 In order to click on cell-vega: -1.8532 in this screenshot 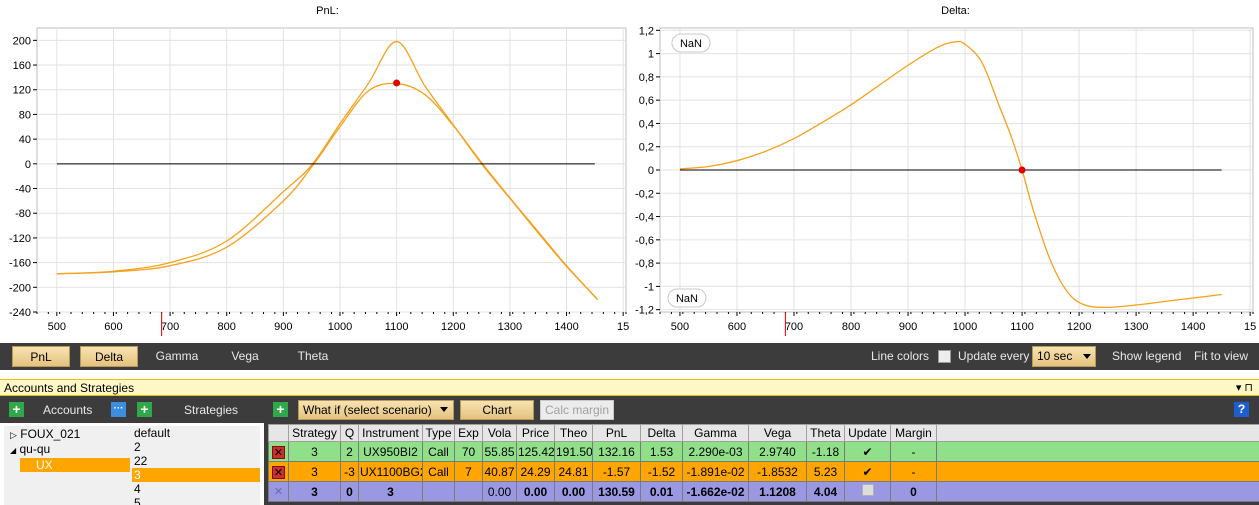, I will do `click(777, 471)`.